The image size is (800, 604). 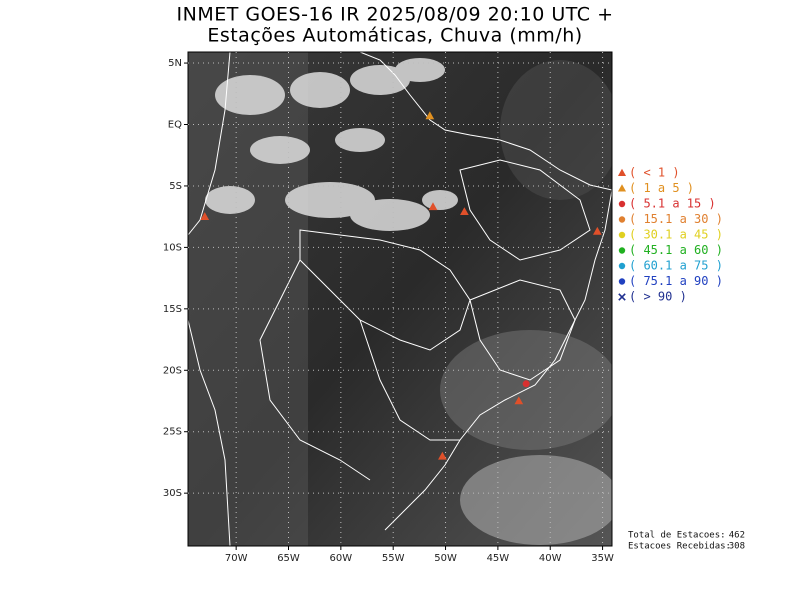 I want to click on stat-value: 462, so click(x=737, y=536).